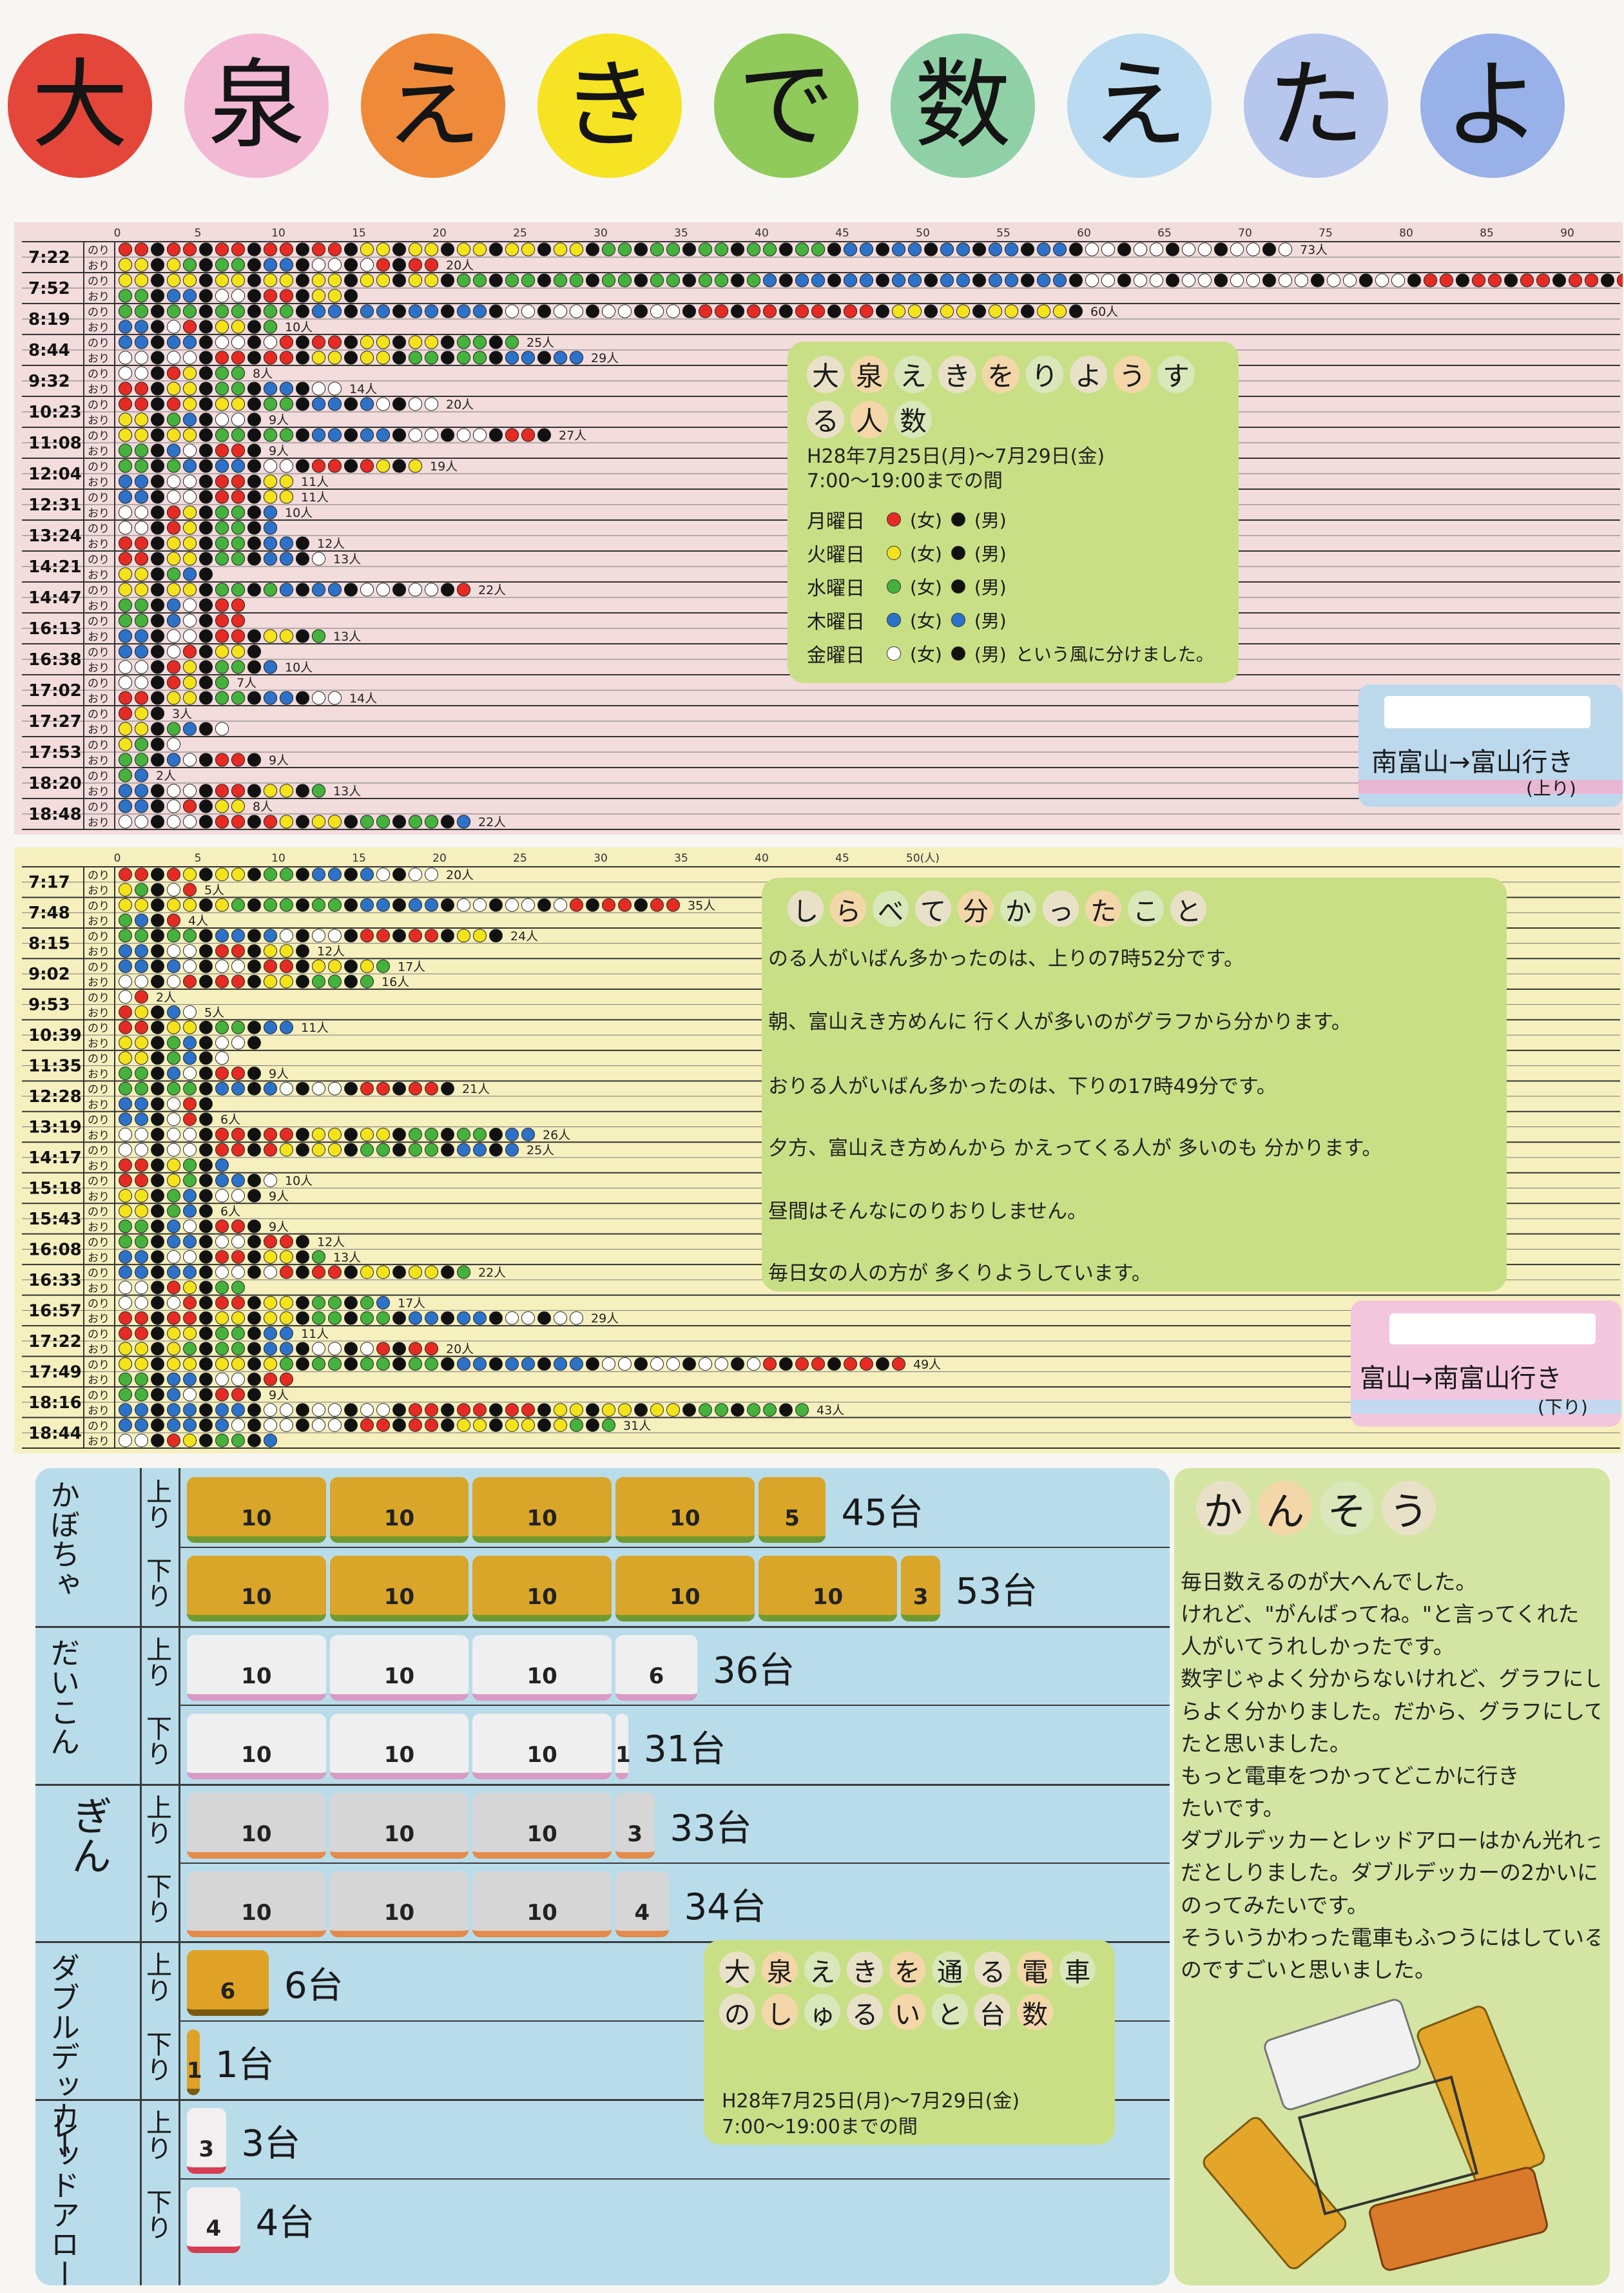 This screenshot has width=1624, height=2293. What do you see at coordinates (99, 777) in the screenshot?
I see `row-type-label: のり` at bounding box center [99, 777].